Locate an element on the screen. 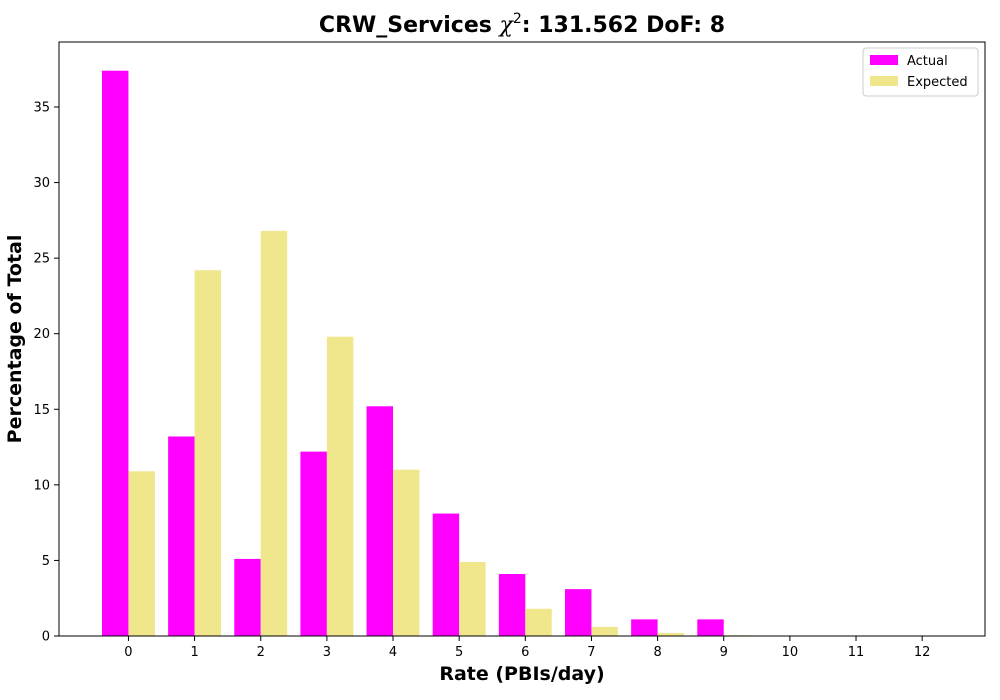 Image resolution: width=1000 pixels, height=700 pixels. title-chi: χ is located at coordinates (506, 25).